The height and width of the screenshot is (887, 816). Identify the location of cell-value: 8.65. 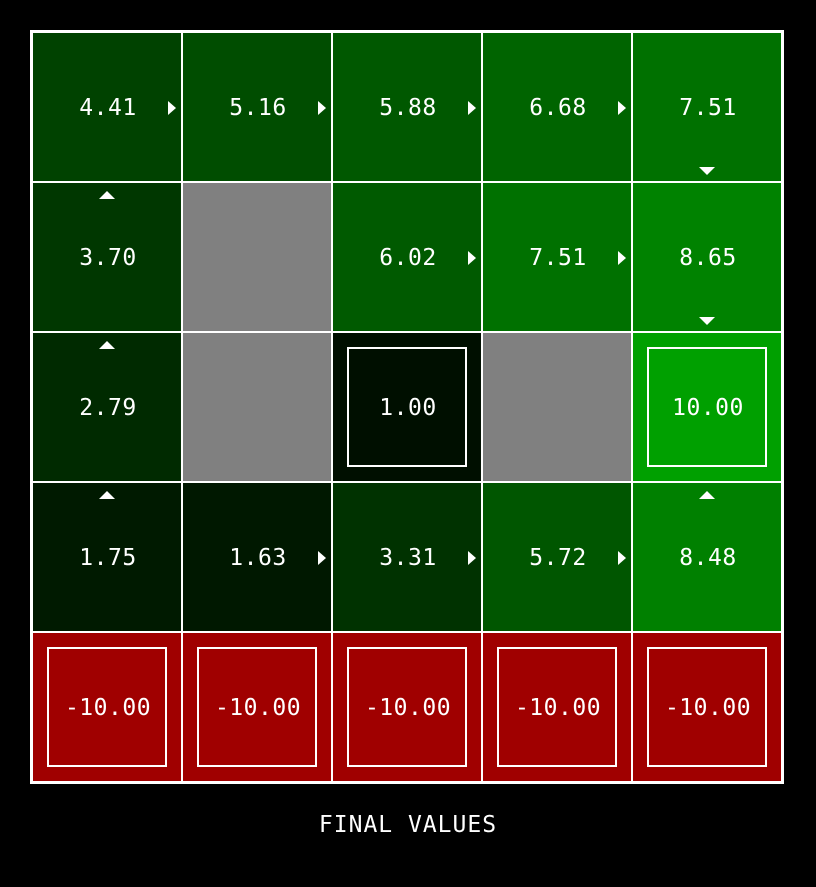
(708, 258).